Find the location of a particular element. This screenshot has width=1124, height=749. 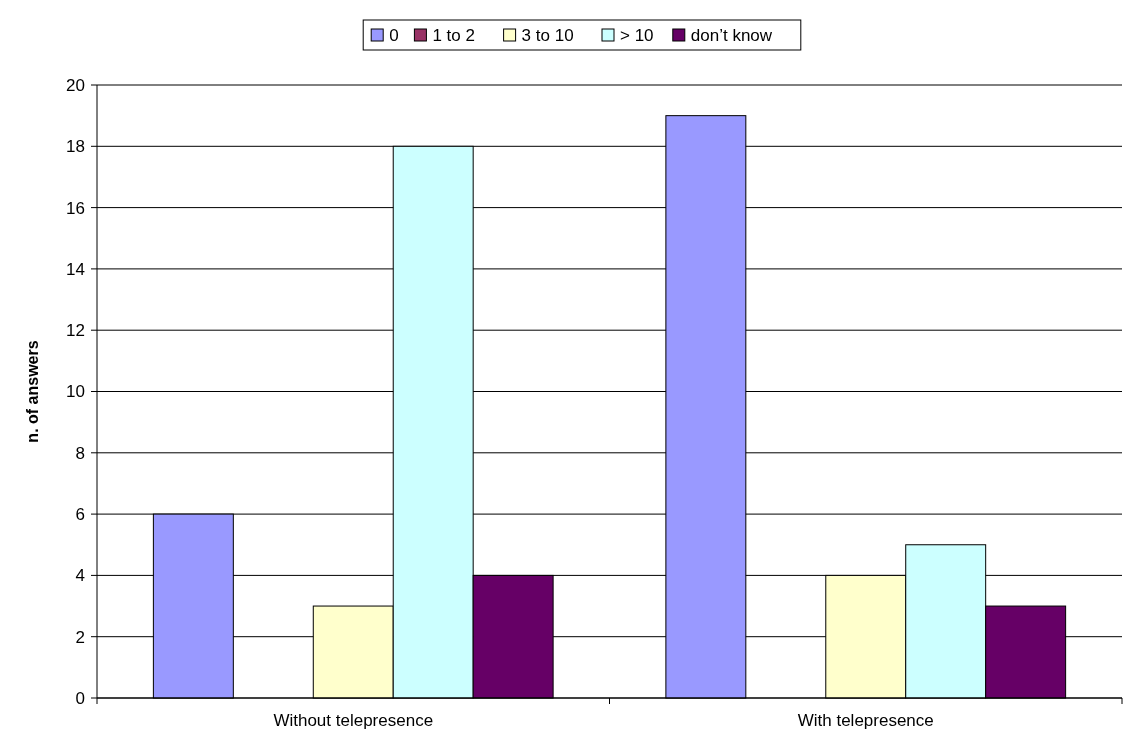

y-tick-label: 20 is located at coordinates (75, 85).